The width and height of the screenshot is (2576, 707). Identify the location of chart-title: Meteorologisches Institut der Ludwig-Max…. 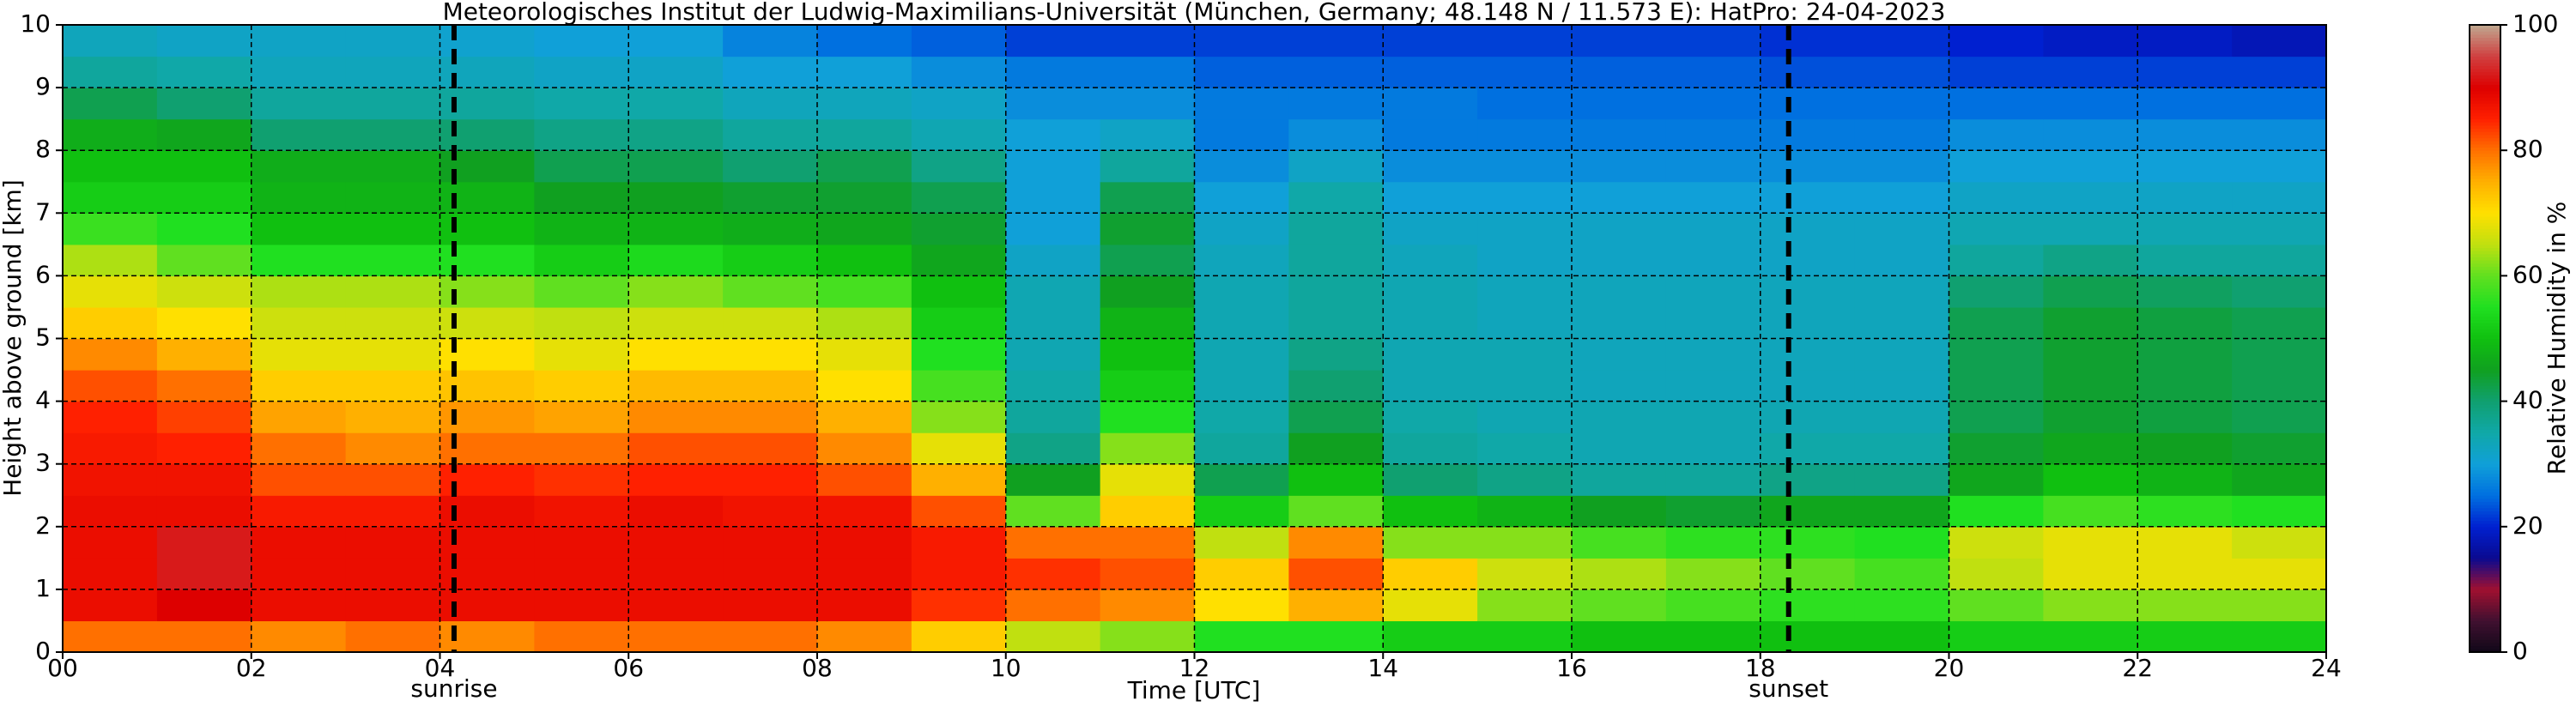
(1194, 13).